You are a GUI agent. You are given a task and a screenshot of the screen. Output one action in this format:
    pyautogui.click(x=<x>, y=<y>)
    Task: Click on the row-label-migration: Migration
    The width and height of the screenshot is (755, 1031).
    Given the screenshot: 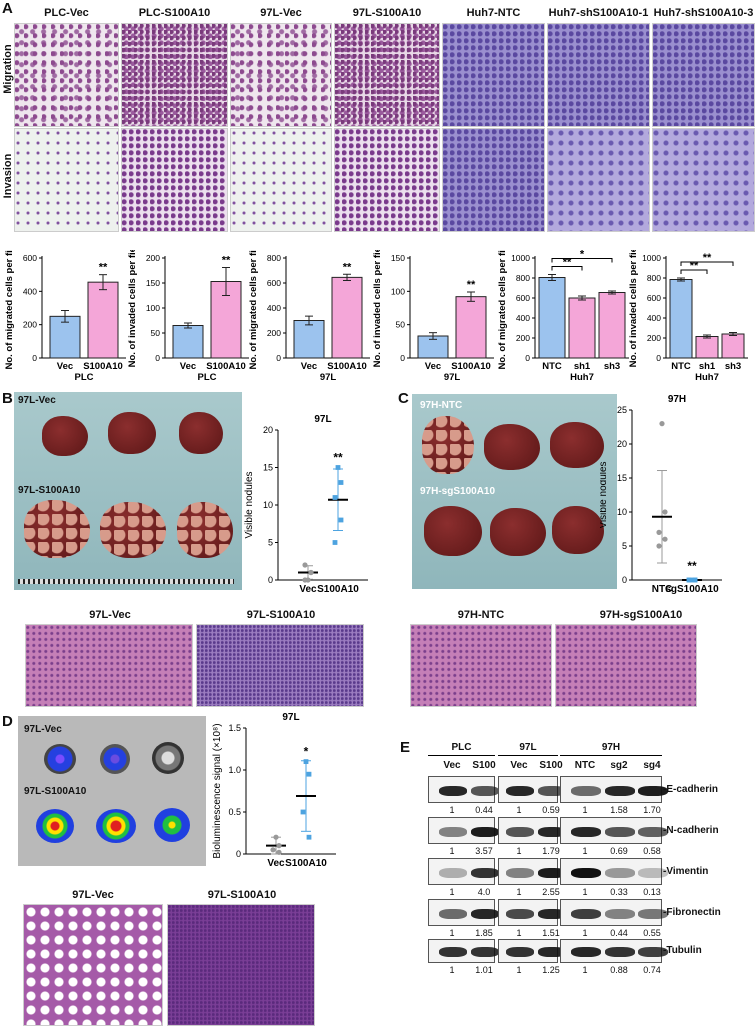 What is the action you would take?
    pyautogui.click(x=8, y=69)
    